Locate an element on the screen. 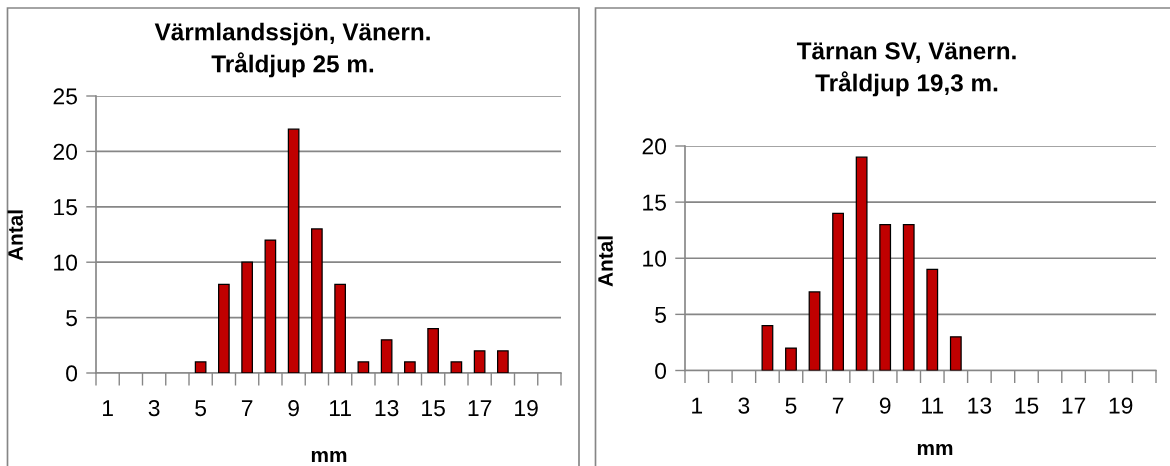  chart-title: Tärnan SV, Vänern. Tråldjup 19,3 m. is located at coordinates (906, 69).